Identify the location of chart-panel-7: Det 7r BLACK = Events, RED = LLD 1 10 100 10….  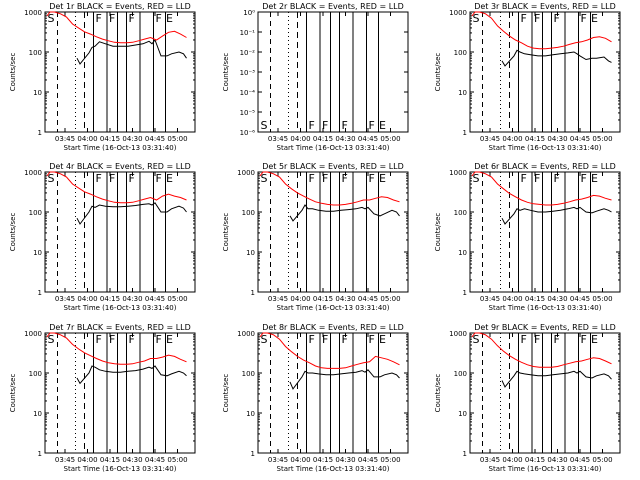
(102, 398).